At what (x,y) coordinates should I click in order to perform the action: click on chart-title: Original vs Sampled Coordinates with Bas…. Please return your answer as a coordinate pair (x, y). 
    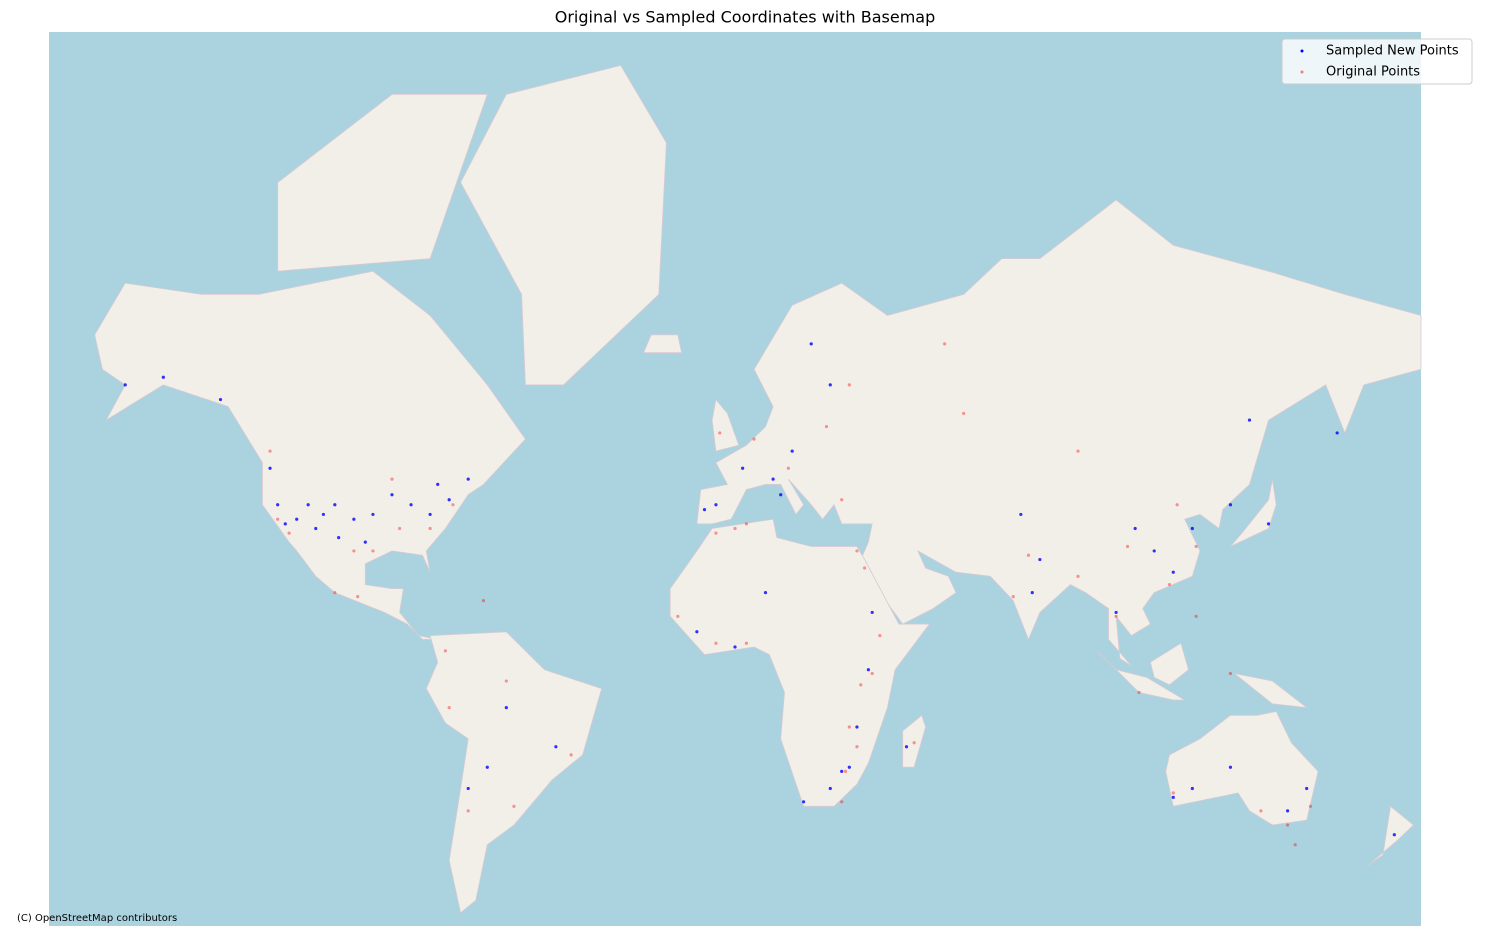
    Looking at the image, I should click on (745, 17).